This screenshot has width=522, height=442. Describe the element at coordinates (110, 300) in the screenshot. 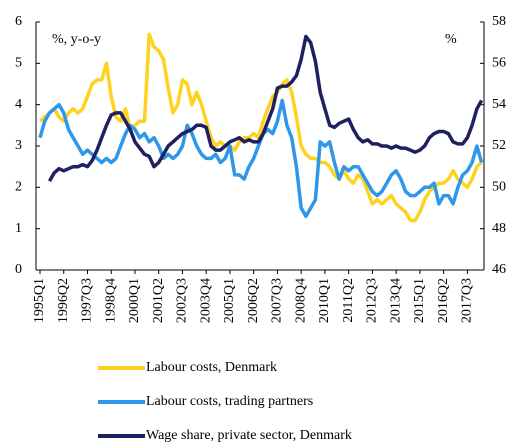

I see `x-tick-label: 1998Q4` at that location.